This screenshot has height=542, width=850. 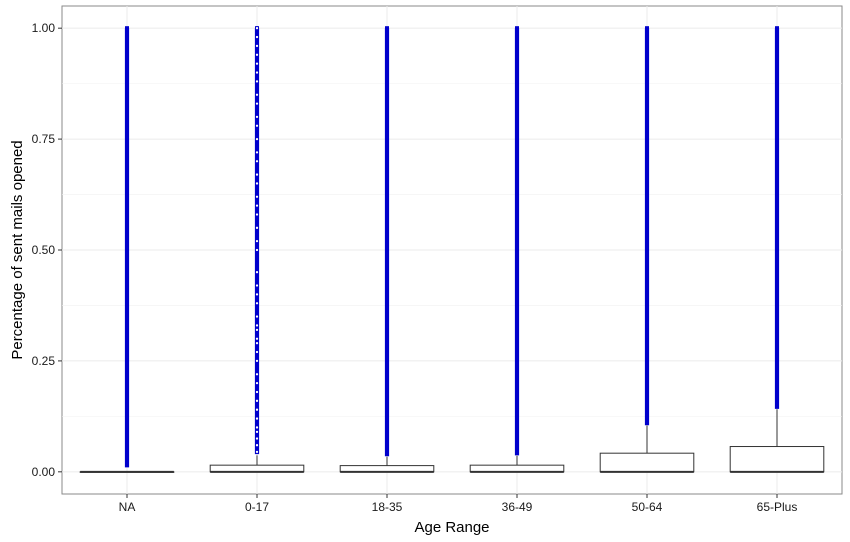 What do you see at coordinates (17, 249) in the screenshot?
I see `y-axis-title: Percentage of sent mails opened` at bounding box center [17, 249].